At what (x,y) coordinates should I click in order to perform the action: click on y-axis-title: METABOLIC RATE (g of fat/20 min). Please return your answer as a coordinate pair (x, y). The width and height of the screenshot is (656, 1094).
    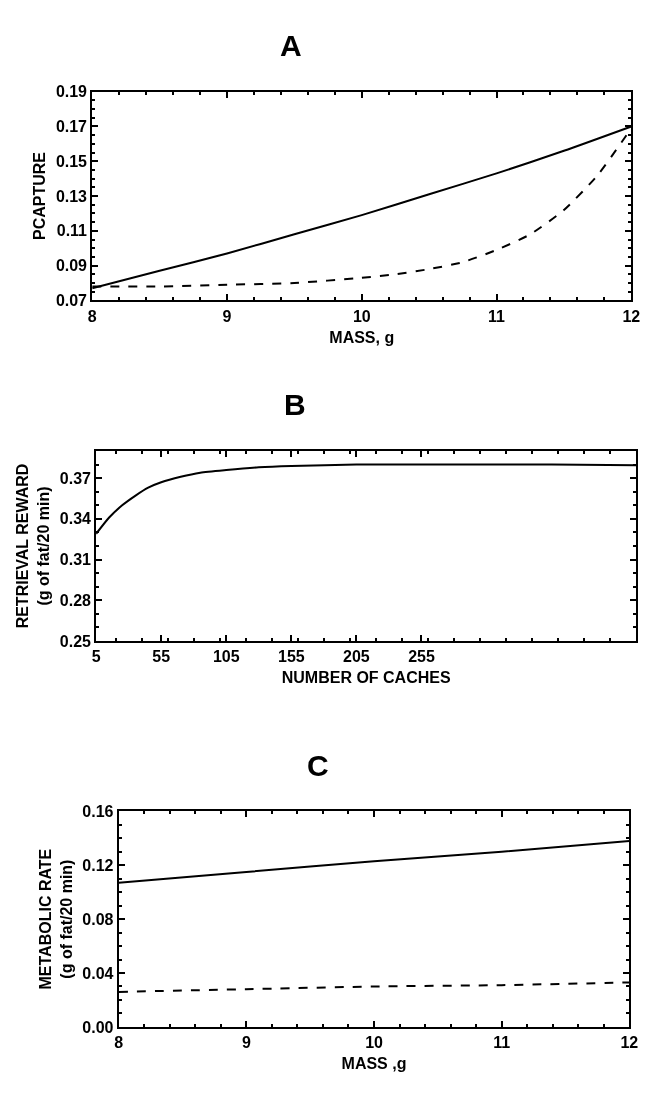
    Looking at the image, I should click on (55, 919).